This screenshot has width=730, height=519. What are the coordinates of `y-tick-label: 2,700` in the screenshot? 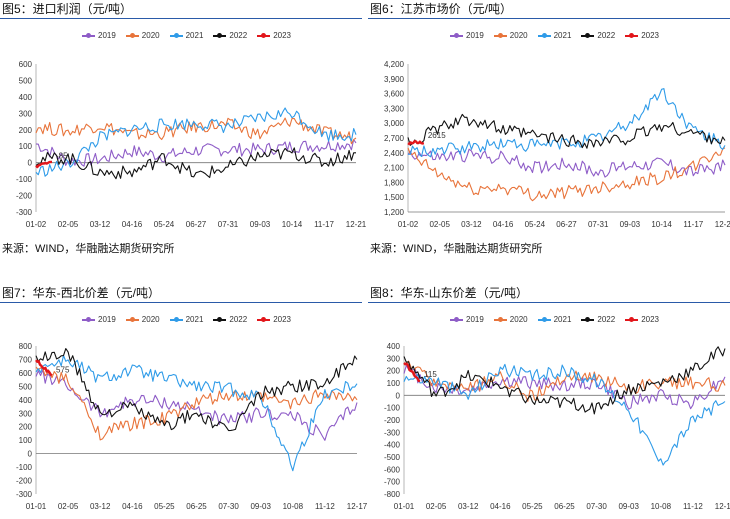 It's located at (394, 138).